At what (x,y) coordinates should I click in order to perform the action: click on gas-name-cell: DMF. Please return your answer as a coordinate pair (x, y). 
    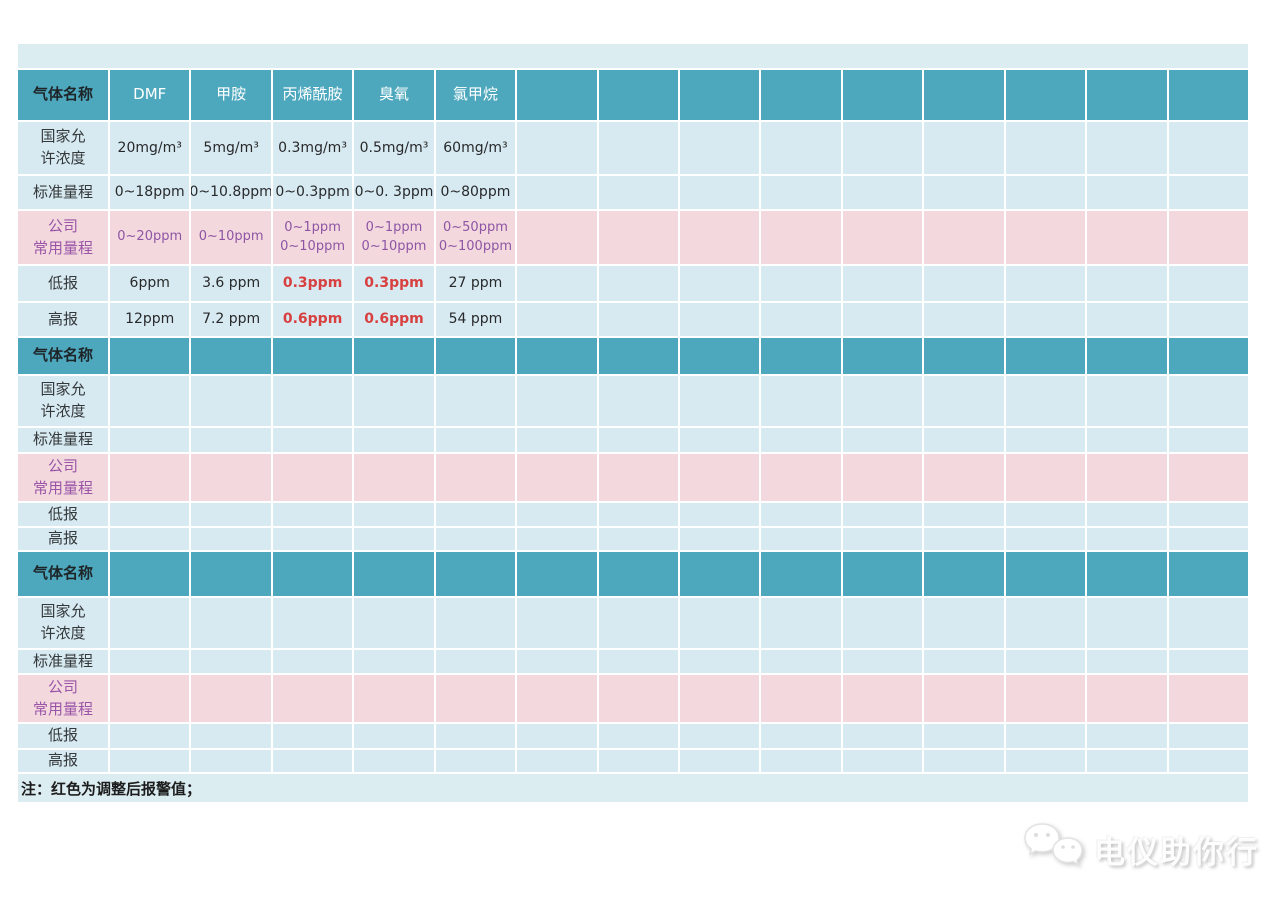
    Looking at the image, I should click on (150, 95).